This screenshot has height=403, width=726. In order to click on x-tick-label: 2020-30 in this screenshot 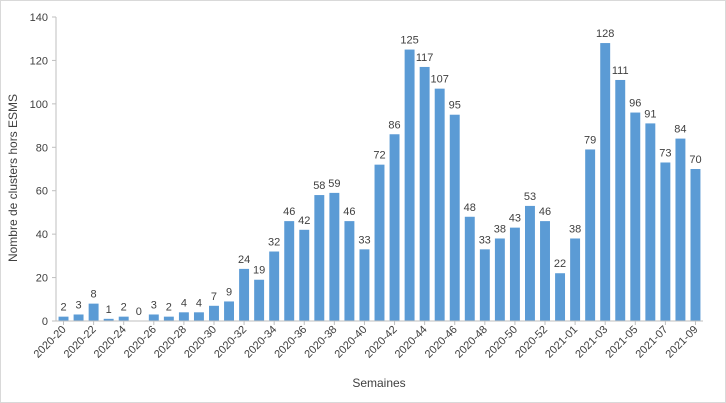, I will do `click(200, 342)`.